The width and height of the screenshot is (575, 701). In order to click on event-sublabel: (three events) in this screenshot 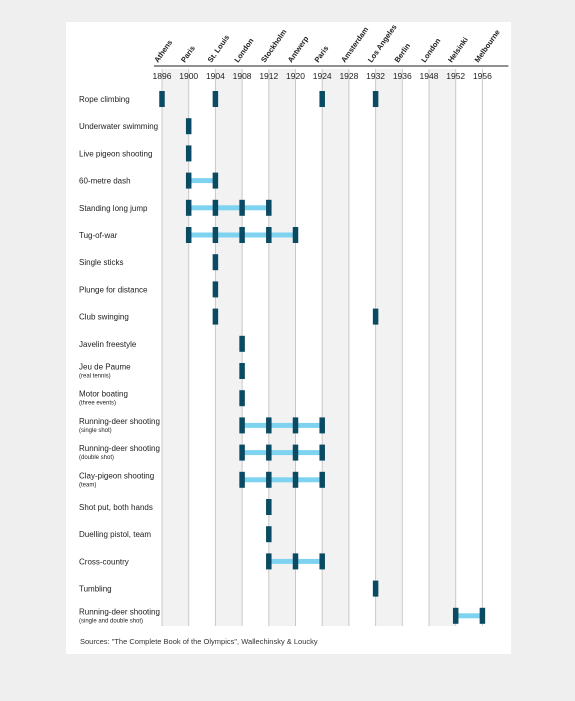, I will do `click(97, 404)`.